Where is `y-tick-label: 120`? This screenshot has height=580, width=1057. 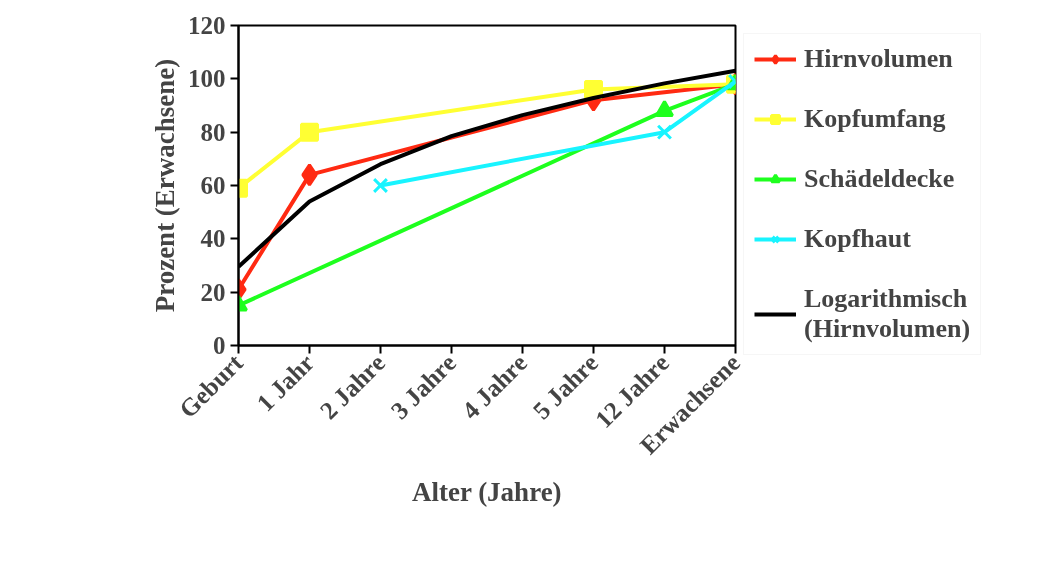 y-tick-label: 120 is located at coordinates (207, 25).